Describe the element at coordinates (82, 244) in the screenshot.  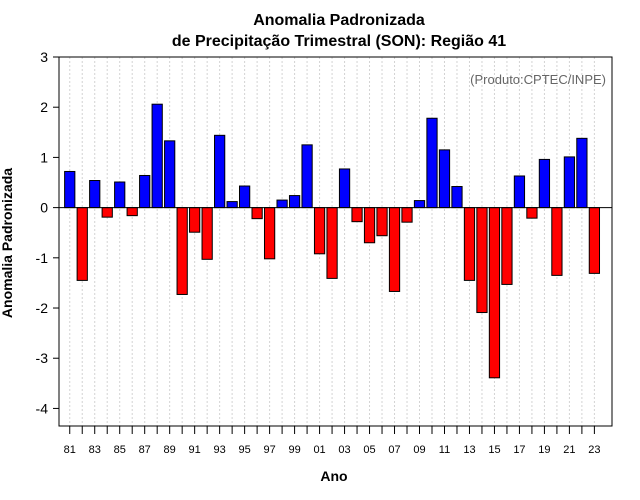
I see `bar-1982` at that location.